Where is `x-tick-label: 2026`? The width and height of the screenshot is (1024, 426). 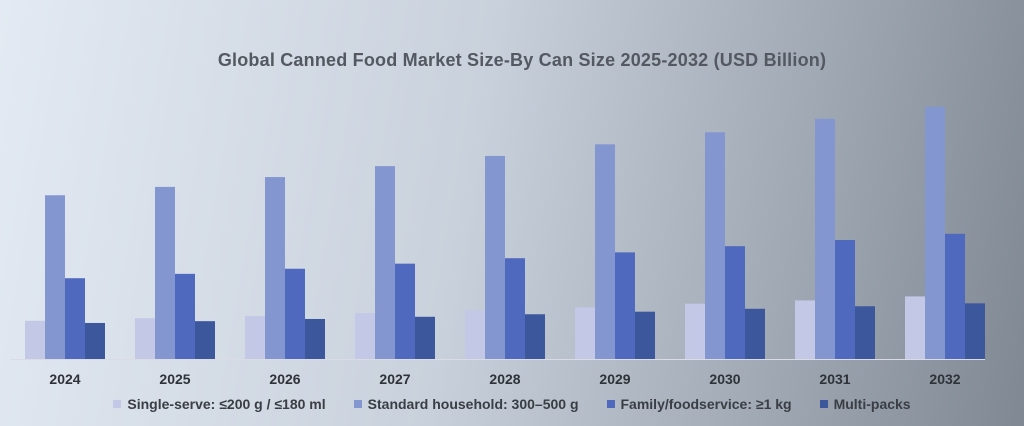 x-tick-label: 2026 is located at coordinates (284, 379).